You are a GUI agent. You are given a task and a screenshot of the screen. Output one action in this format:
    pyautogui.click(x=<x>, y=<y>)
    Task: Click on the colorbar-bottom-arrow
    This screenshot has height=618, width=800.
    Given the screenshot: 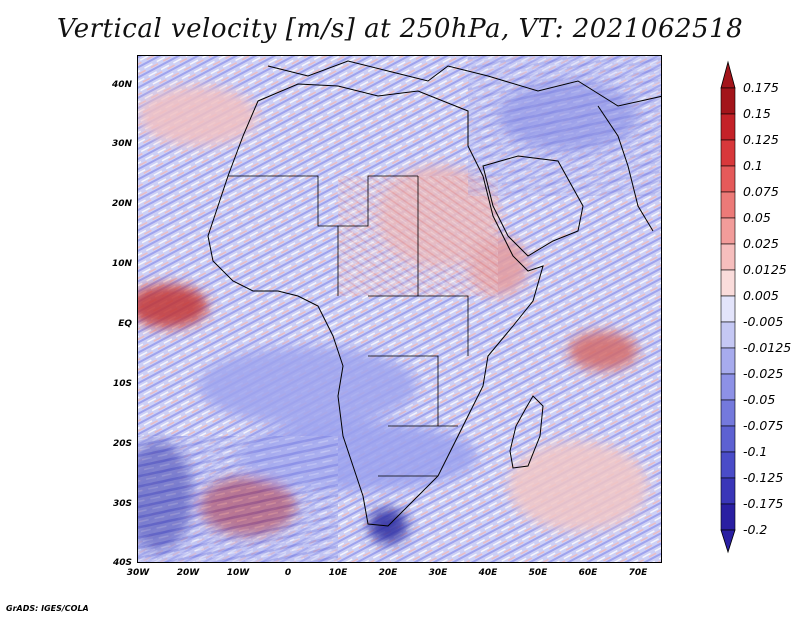 What is the action you would take?
    pyautogui.click(x=728, y=541)
    